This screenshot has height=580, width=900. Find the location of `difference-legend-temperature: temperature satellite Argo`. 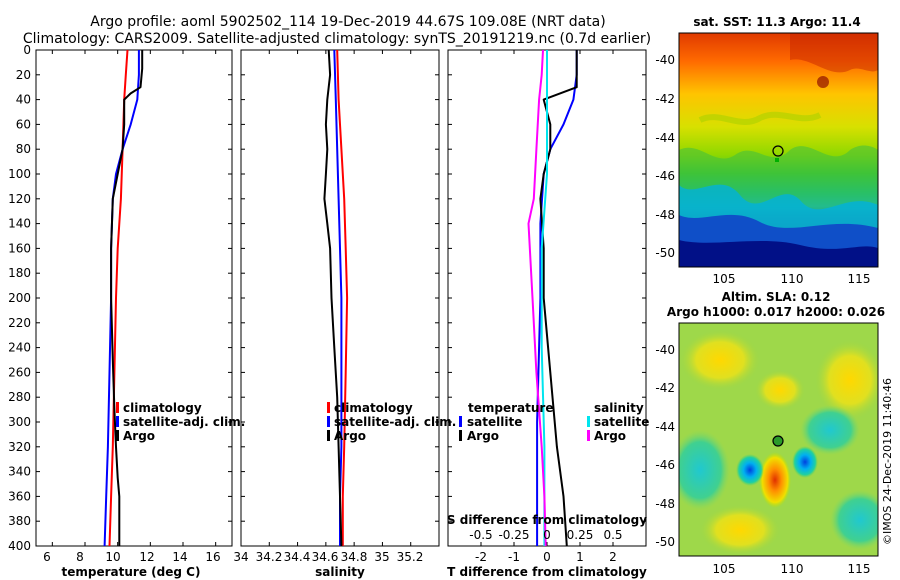

difference-legend-temperature: temperature satellite Argo is located at coordinates (506, 422).